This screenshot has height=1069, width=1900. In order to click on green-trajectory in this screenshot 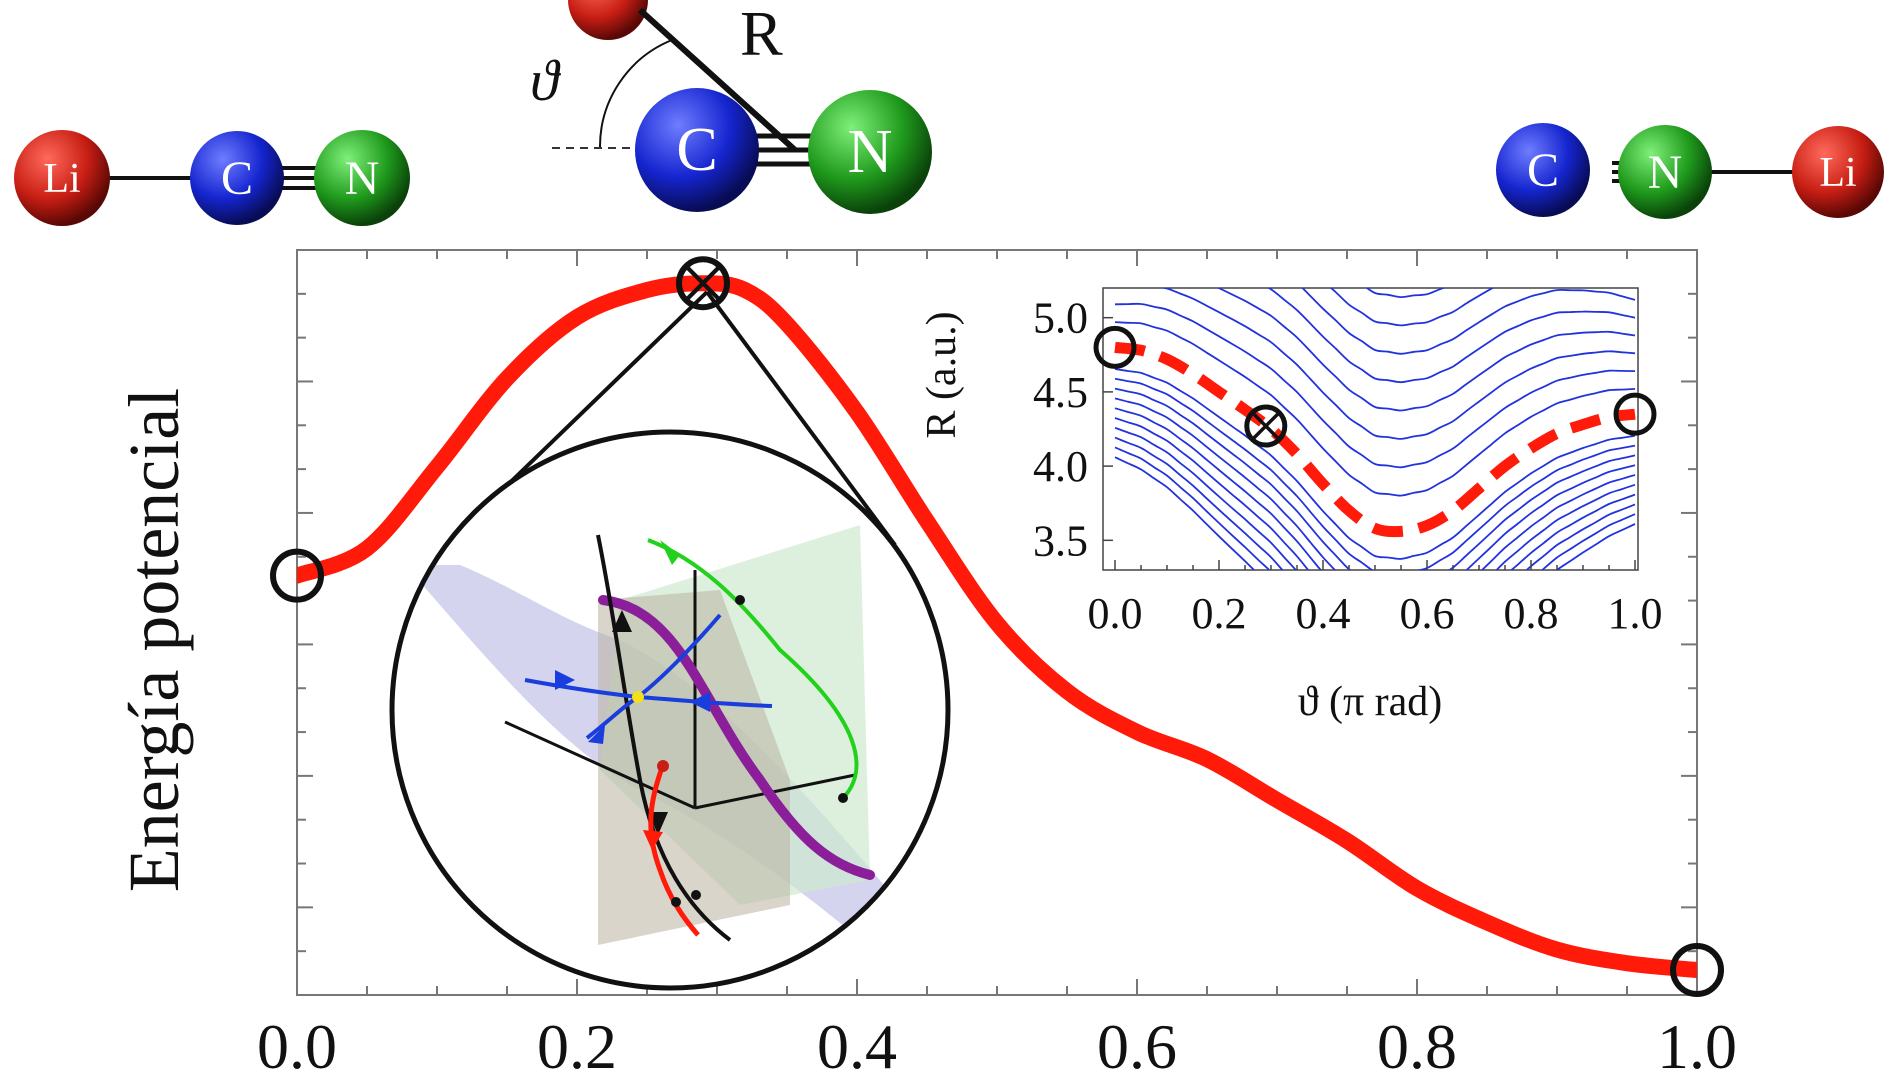, I will do `click(753, 669)`.